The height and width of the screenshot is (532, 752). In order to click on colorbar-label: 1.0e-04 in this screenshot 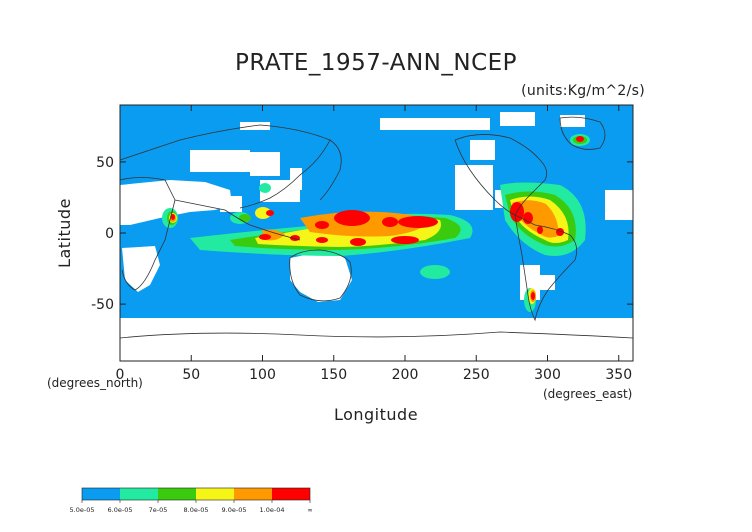, I will do `click(272, 510)`.